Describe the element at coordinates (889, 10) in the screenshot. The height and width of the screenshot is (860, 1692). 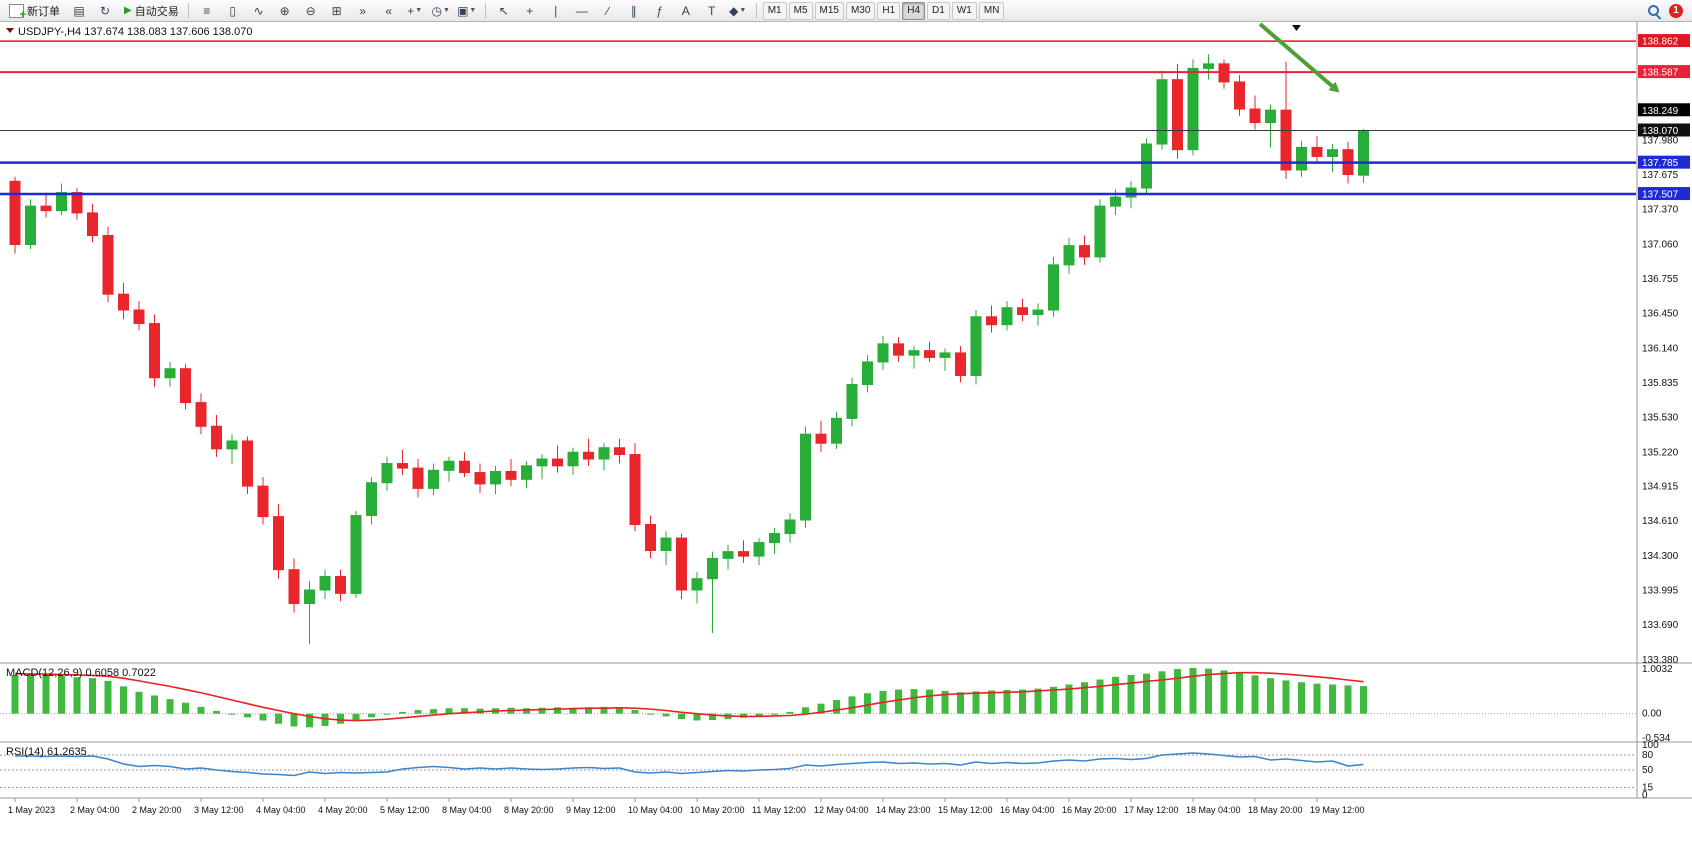
I see `timeframe-button-h1: H1` at that location.